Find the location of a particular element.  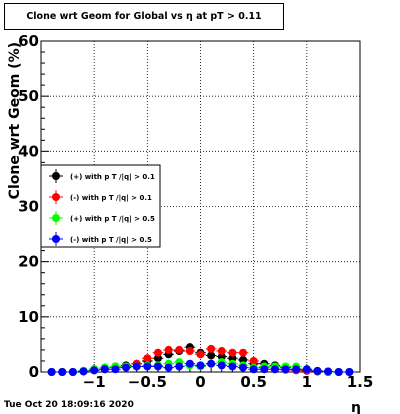

timestamp: Tue Oct 20 18:09:16 2020 is located at coordinates (69, 405).